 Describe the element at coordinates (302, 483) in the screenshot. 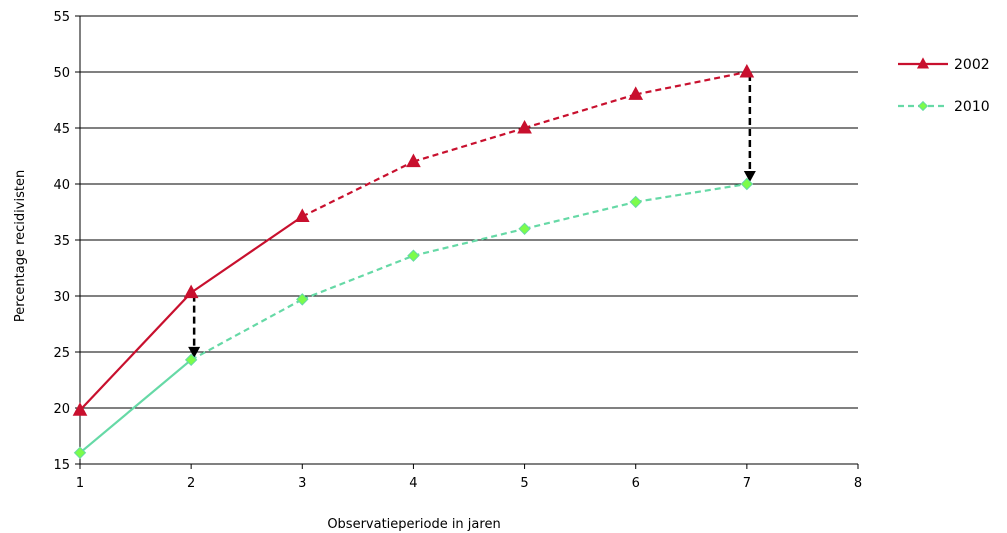

I see `x-tick-label: 3` at that location.